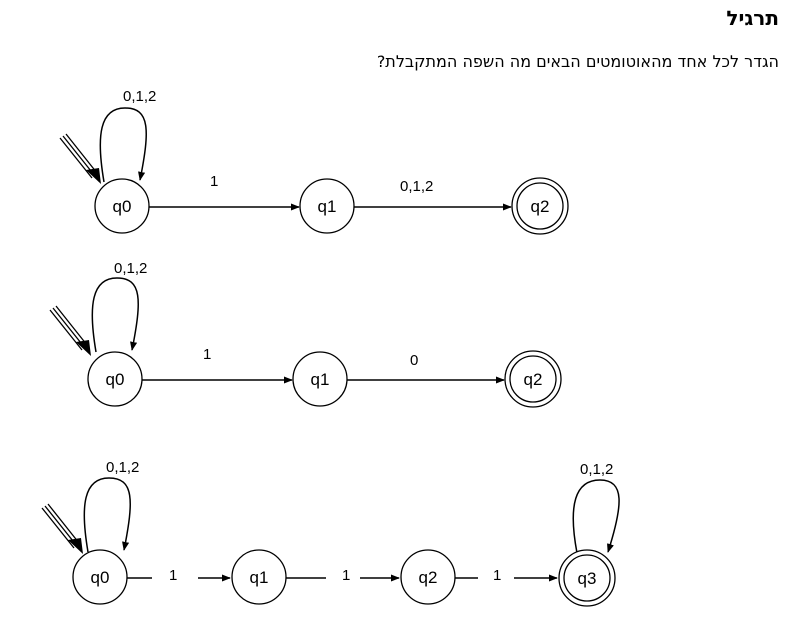 Image resolution: width=795 pixels, height=633 pixels. I want to click on transition-q2-q3-label: 1, so click(497, 575).